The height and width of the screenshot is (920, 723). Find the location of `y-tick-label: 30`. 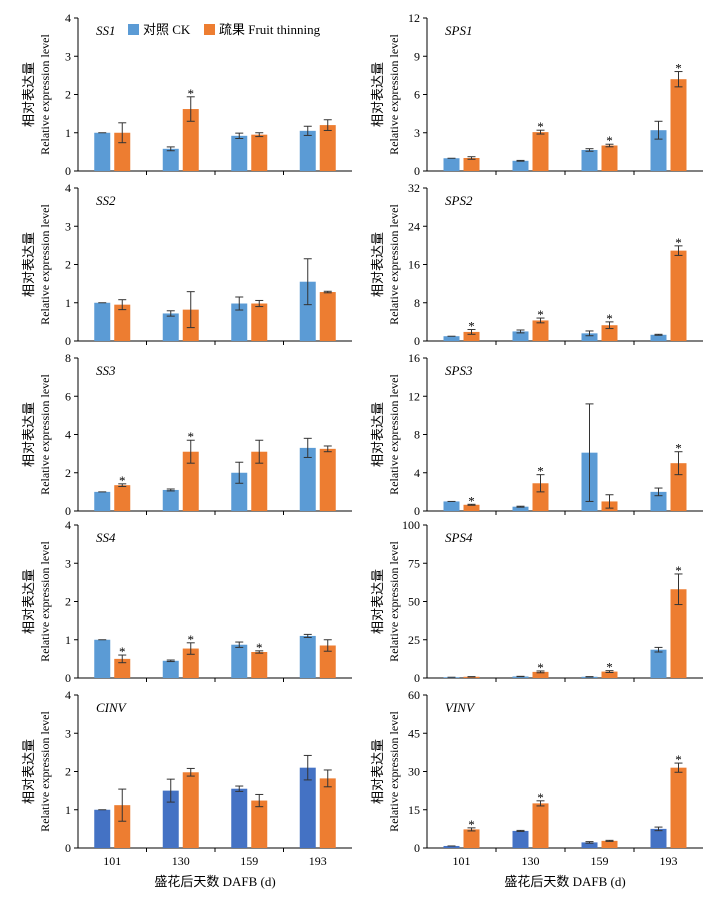

y-tick-label: 30 is located at coordinates (414, 772).